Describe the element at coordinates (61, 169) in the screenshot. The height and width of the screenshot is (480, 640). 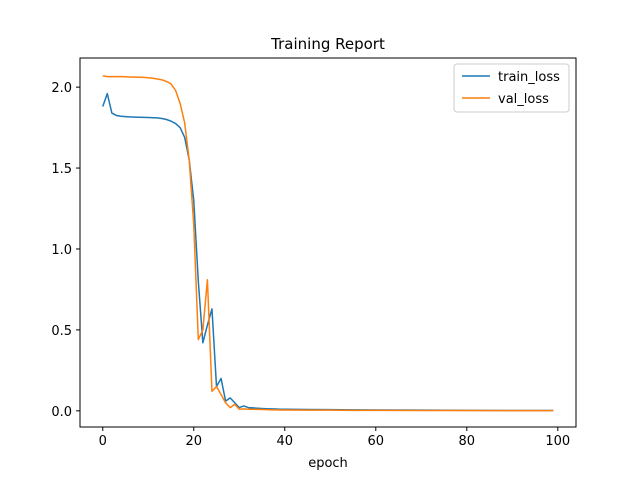
I see `y-tick-label: 1.5` at that location.